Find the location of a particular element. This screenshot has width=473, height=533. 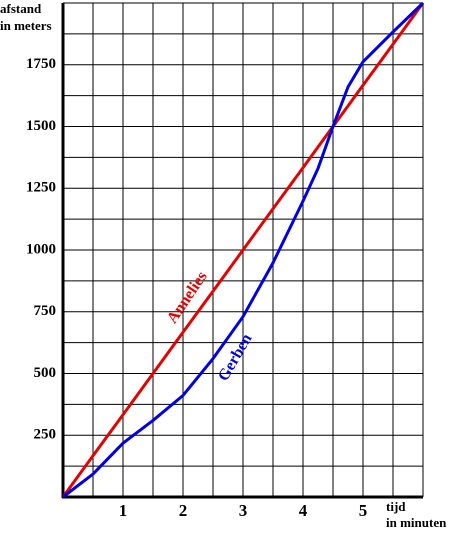

x-tick-label: 1 is located at coordinates (123, 510).